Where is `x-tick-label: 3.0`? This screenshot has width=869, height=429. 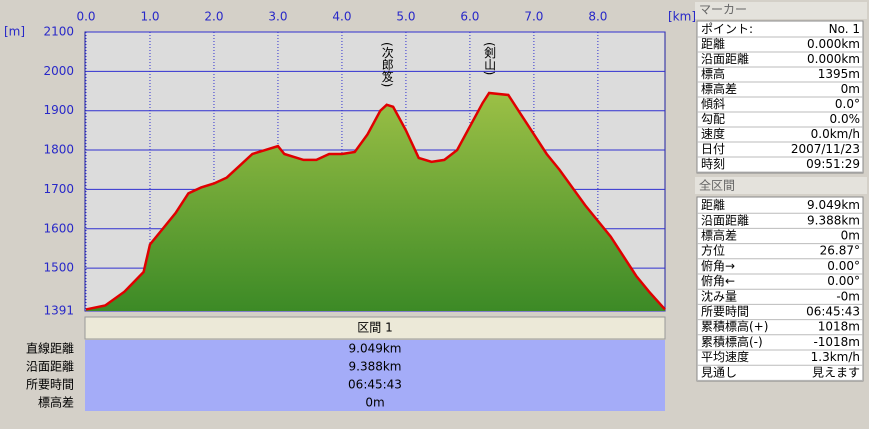 x-tick-label: 3.0 is located at coordinates (277, 17).